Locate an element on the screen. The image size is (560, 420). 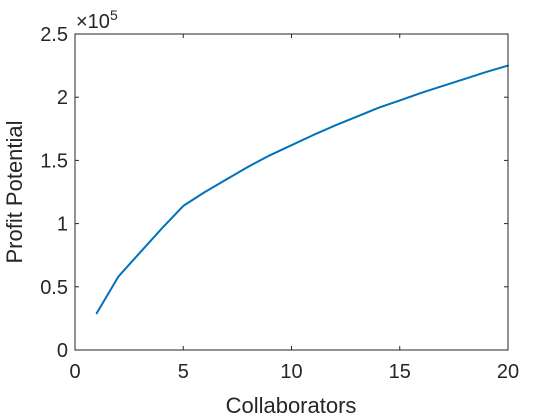
y-exponent-label: ×10⁵ is located at coordinates (97, 20).